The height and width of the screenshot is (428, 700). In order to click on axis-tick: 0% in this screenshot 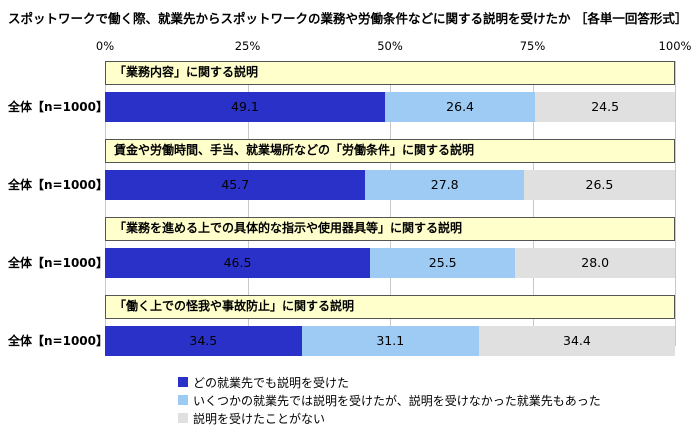, I will do `click(105, 46)`.